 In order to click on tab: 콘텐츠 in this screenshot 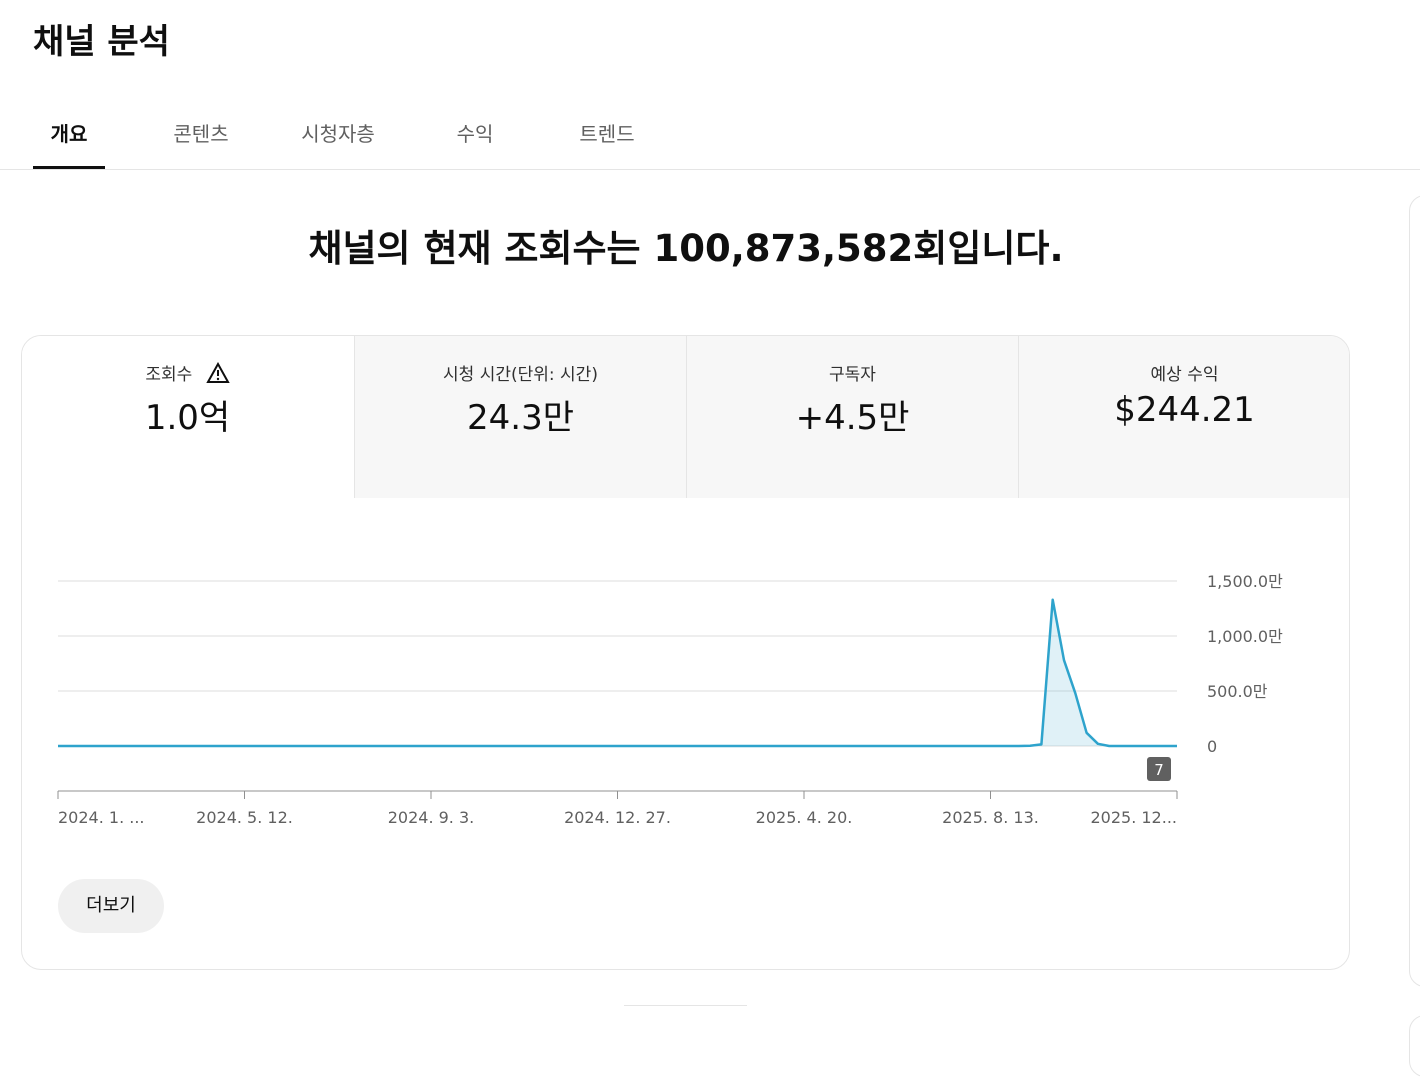, I will do `click(201, 134)`.